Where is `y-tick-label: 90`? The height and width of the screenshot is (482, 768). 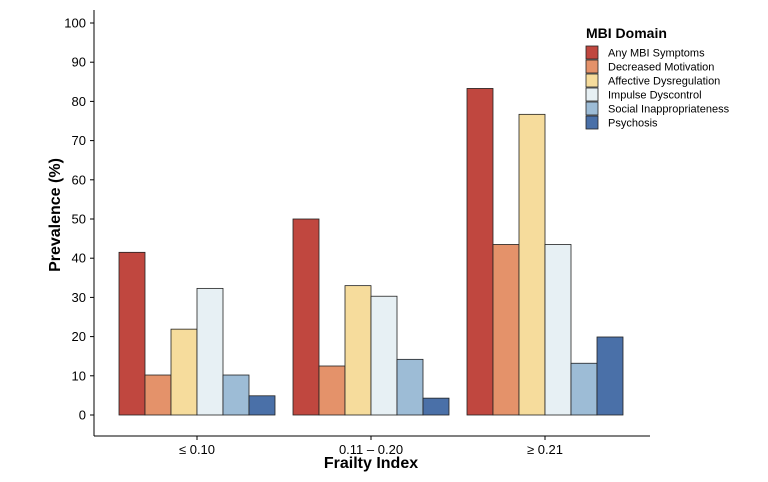
y-tick-label: 90 is located at coordinates (79, 62).